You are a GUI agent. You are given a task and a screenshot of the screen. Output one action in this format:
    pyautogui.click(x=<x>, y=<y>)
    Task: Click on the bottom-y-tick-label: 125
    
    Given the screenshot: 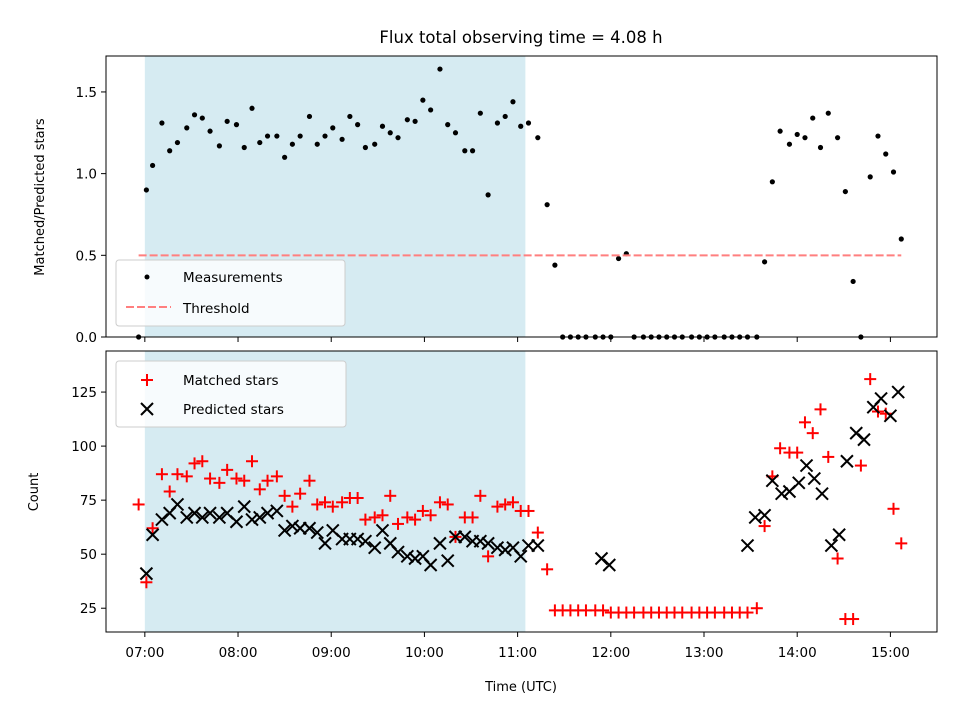 What is the action you would take?
    pyautogui.click(x=84, y=393)
    